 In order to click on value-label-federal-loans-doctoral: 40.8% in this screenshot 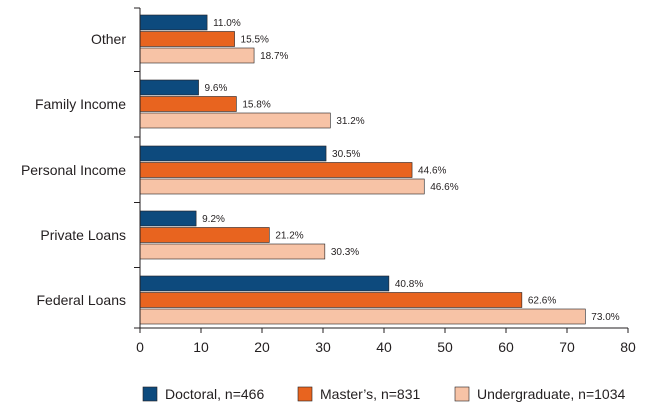, I will do `click(409, 284)`.